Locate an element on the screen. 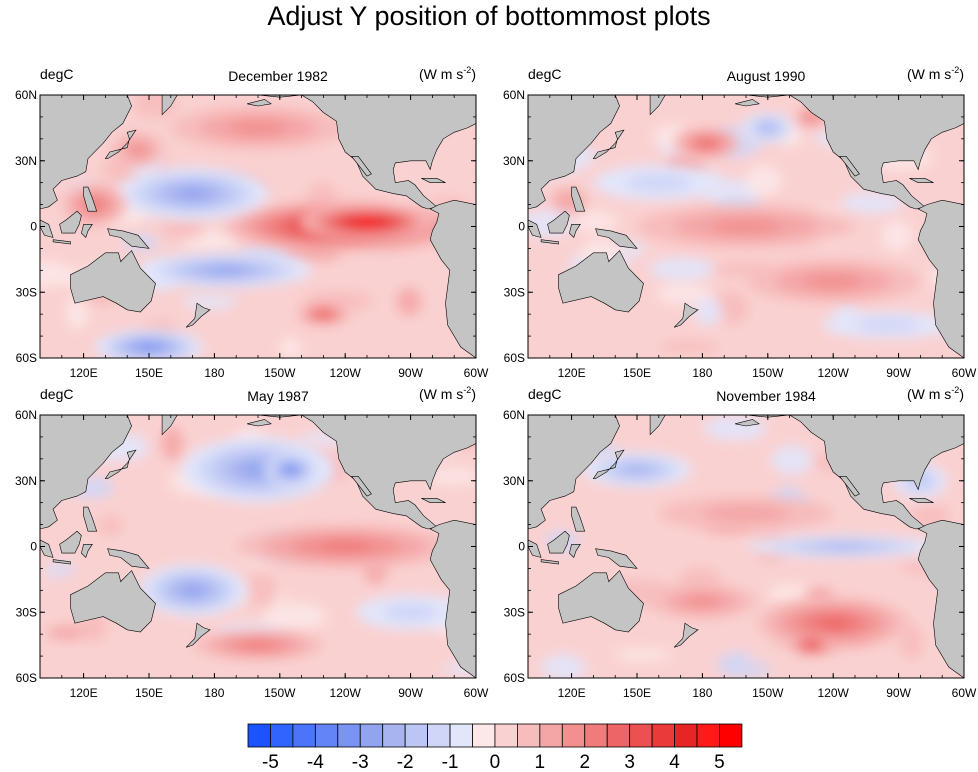 The height and width of the screenshot is (772, 978). colorbar-label: 0 is located at coordinates (495, 762).